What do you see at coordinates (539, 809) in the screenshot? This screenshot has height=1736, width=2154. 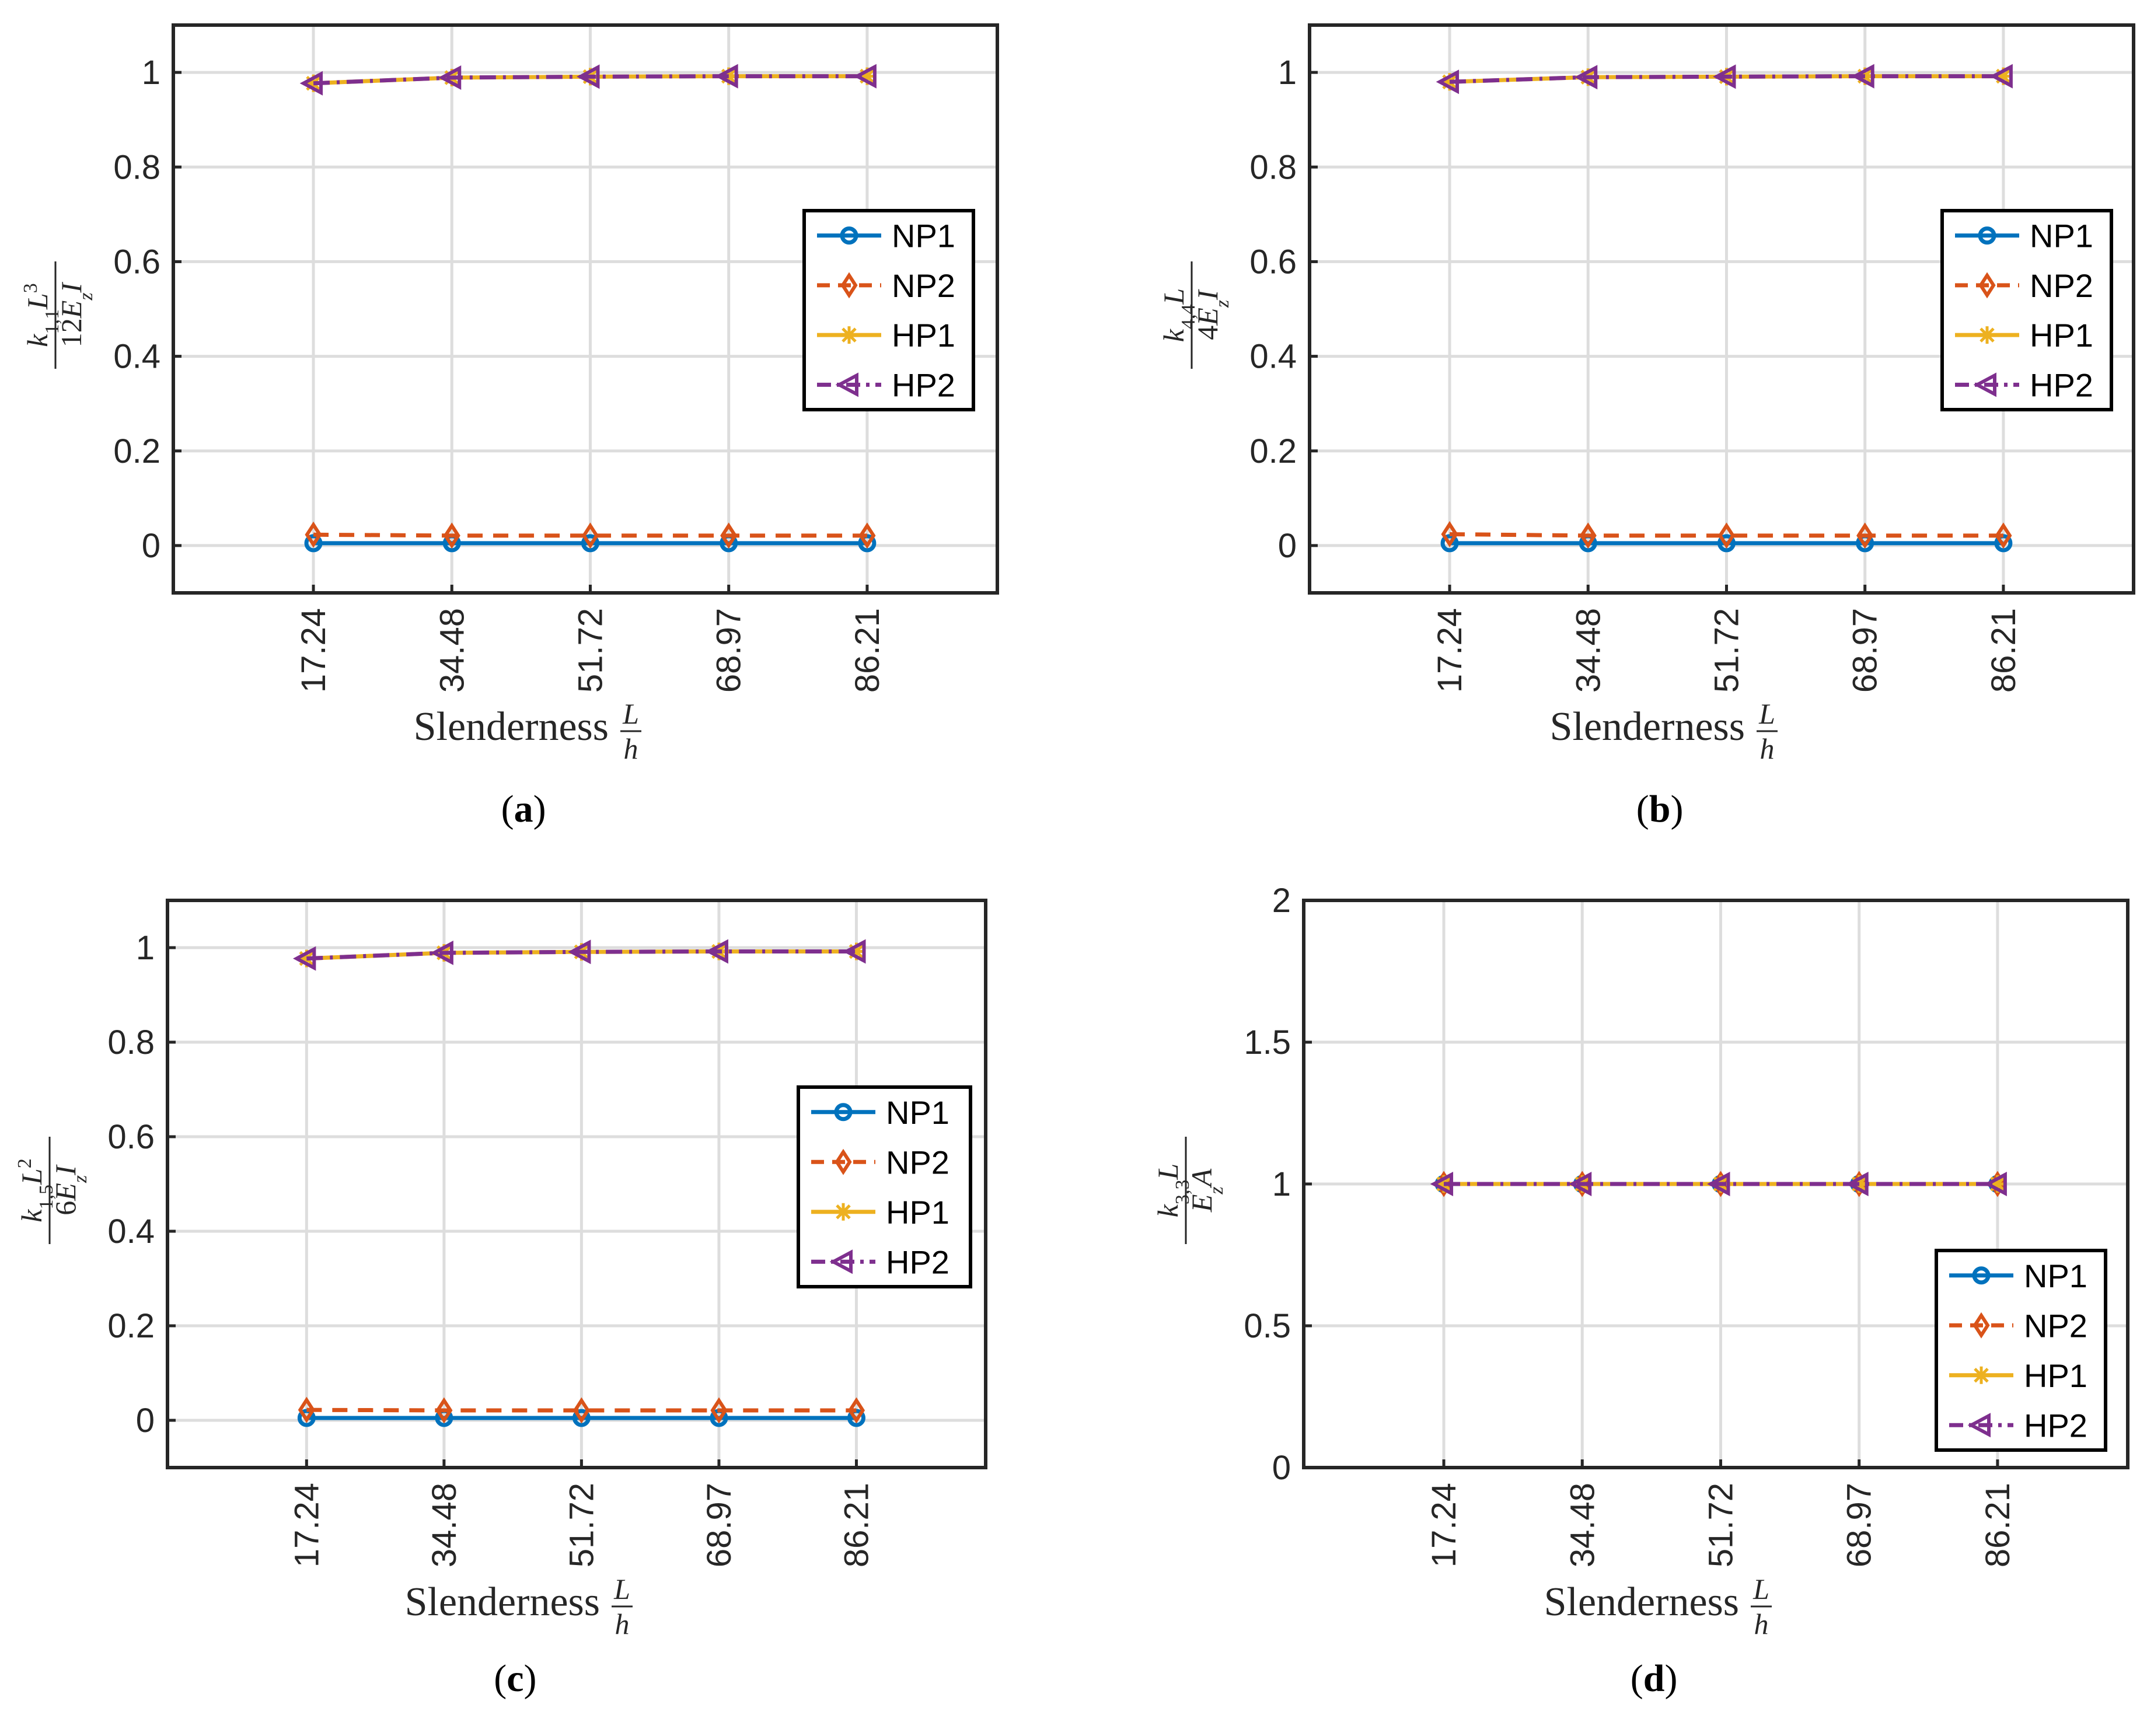 I see `panel-label-paren: )` at bounding box center [539, 809].